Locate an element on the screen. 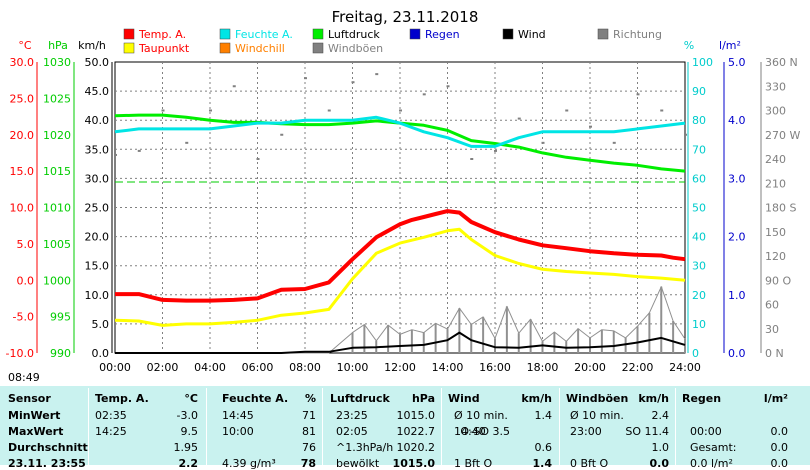  y-tick-humidity: 30 is located at coordinates (699, 266).